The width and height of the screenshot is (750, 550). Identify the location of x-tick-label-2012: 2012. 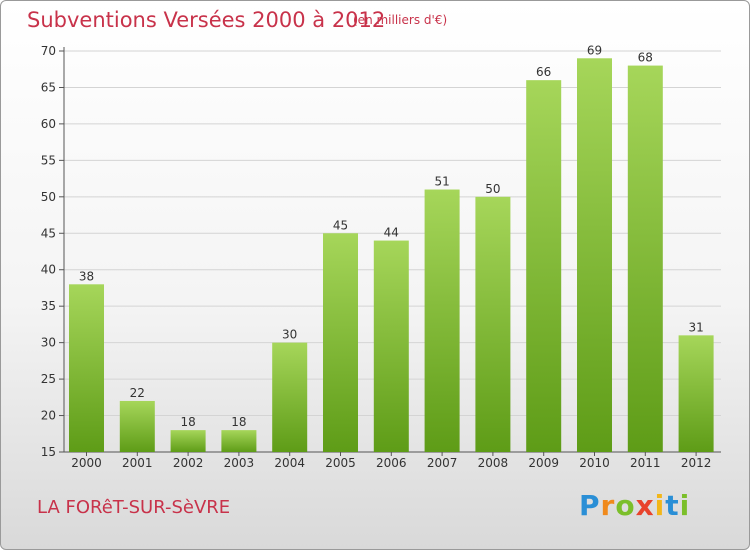
(696, 463).